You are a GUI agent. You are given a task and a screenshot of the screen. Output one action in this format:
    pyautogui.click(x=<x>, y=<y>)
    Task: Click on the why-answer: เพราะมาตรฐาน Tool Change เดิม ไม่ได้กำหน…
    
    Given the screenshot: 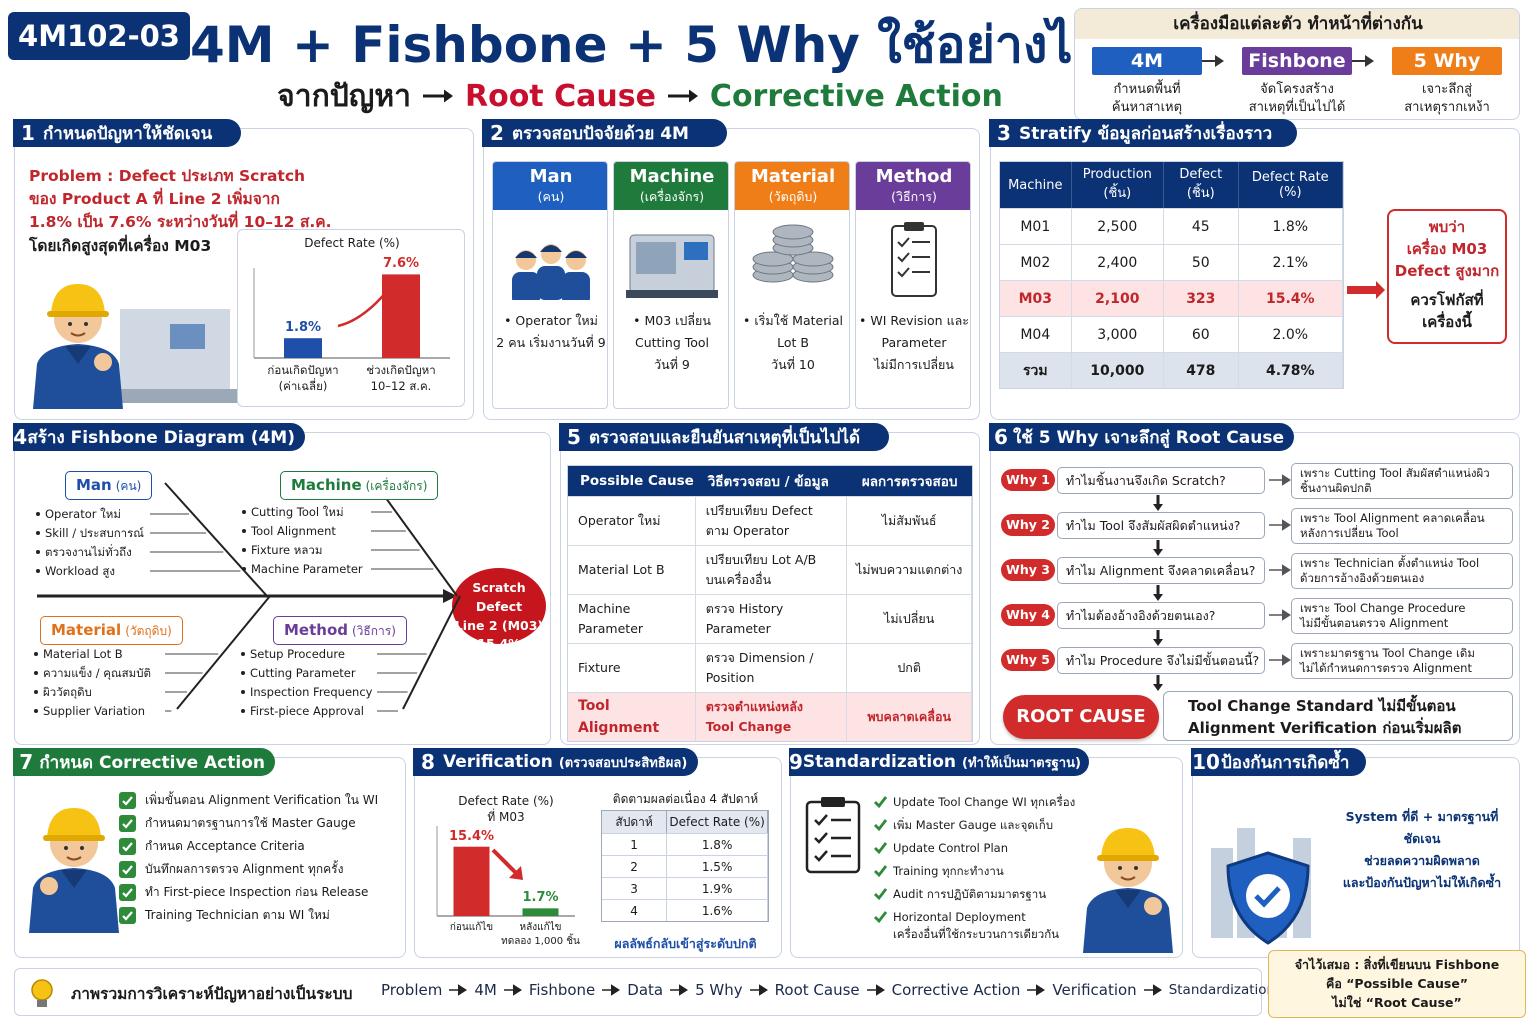 What is the action you would take?
    pyautogui.click(x=1402, y=661)
    